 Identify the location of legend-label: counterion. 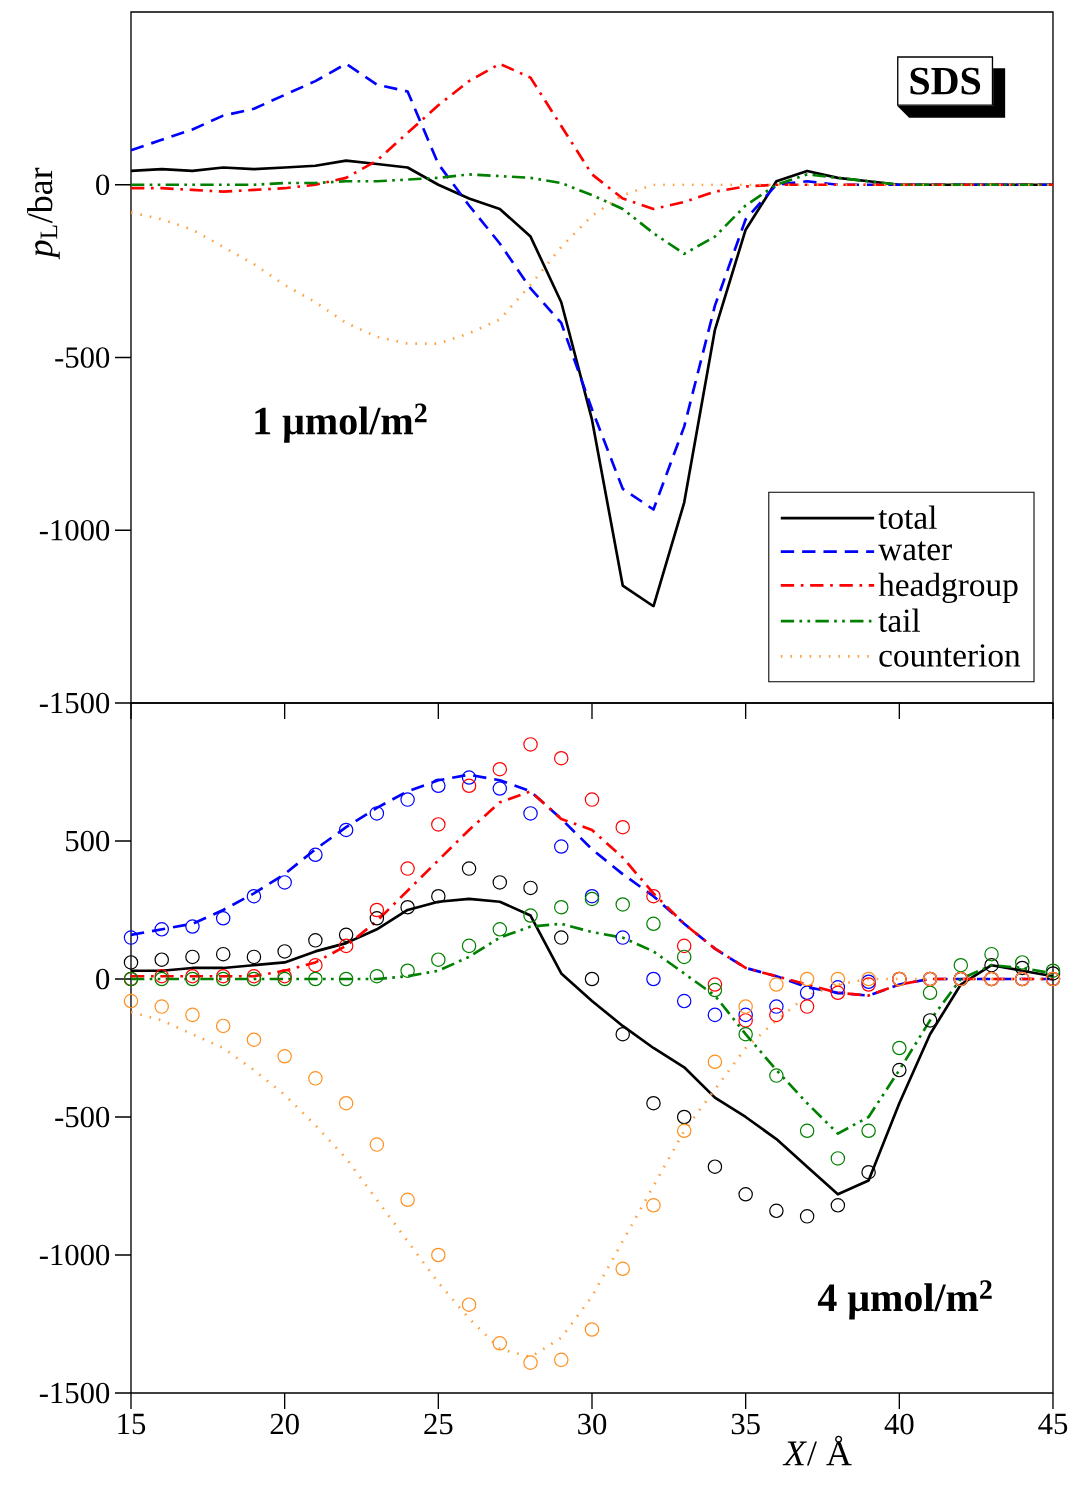
(950, 655).